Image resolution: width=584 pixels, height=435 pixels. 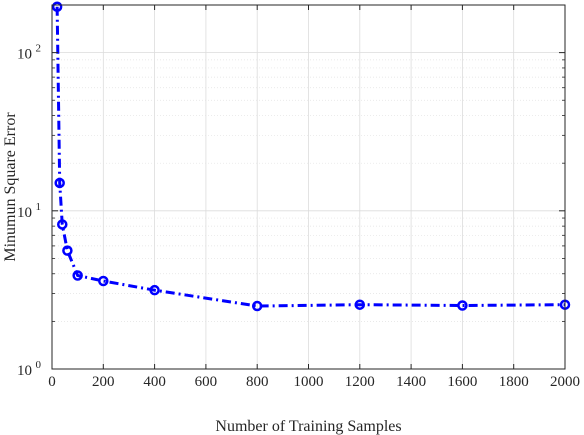 What do you see at coordinates (154, 382) in the screenshot?
I see `x-tick-label: 400` at bounding box center [154, 382].